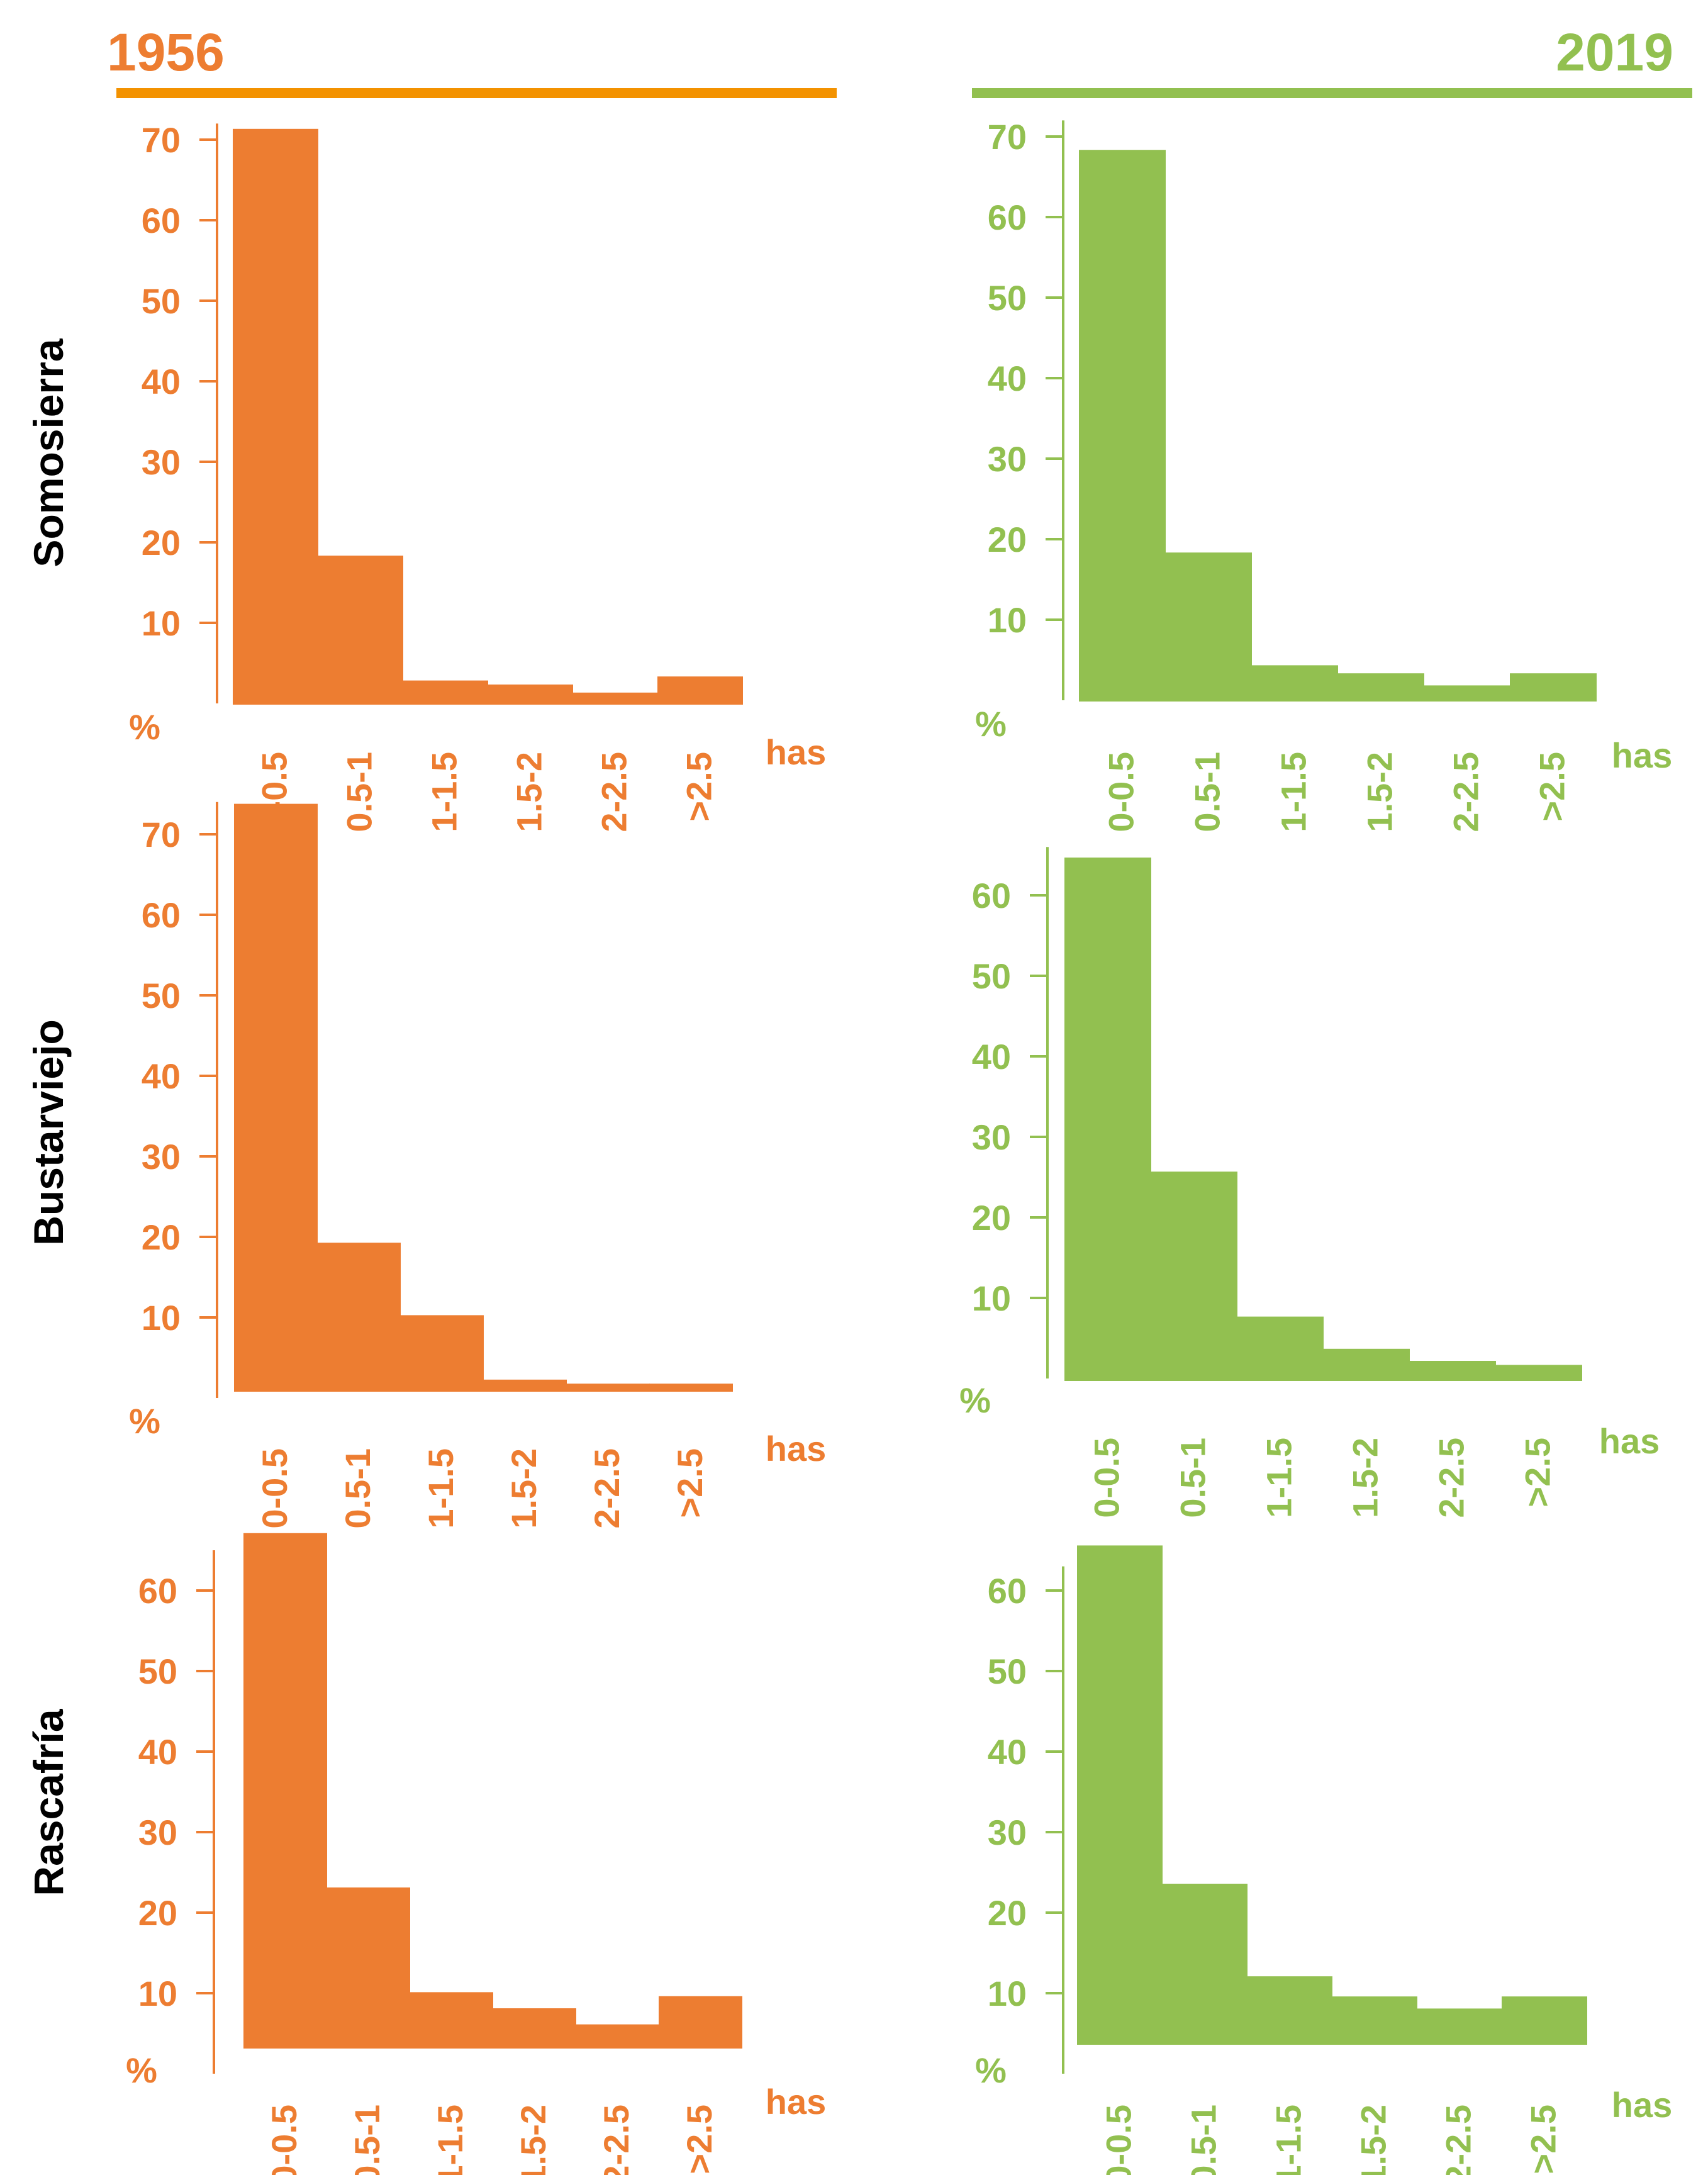  What do you see at coordinates (1332, 93) in the screenshot?
I see `year-divider-2019` at bounding box center [1332, 93].